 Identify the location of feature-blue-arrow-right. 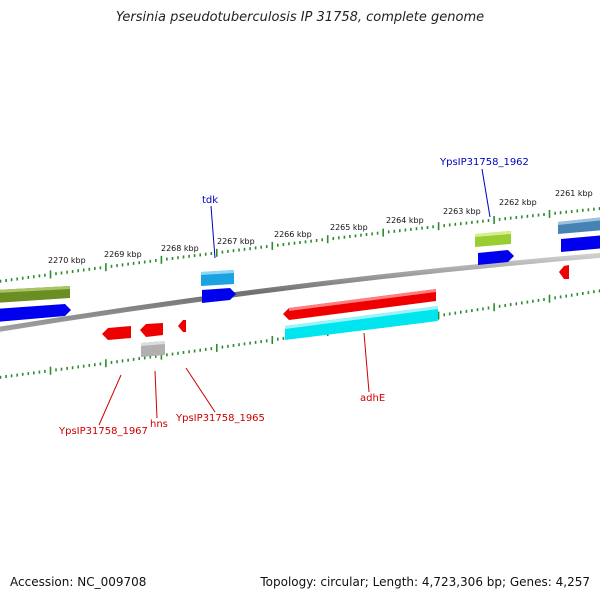
(580, 243).